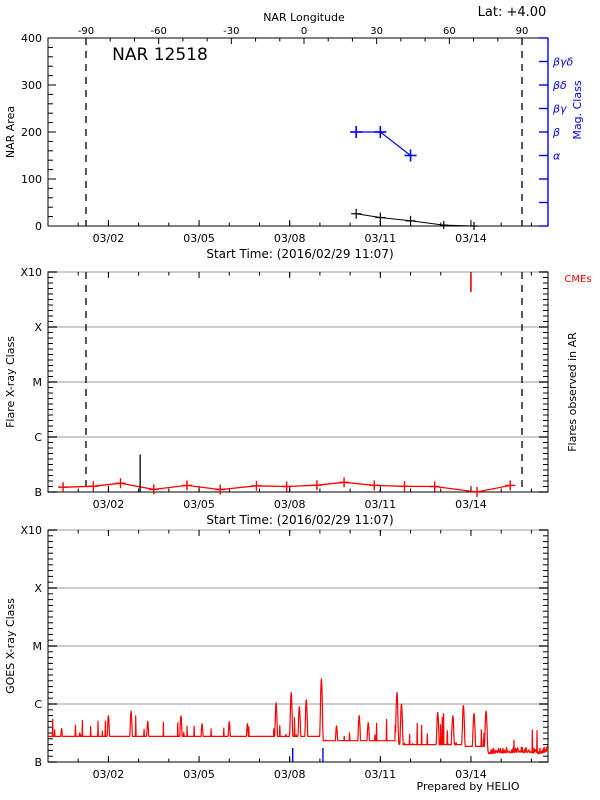 The height and width of the screenshot is (800, 600). Describe the element at coordinates (556, 132) in the screenshot. I see `mag-class-tick-label: β` at that location.